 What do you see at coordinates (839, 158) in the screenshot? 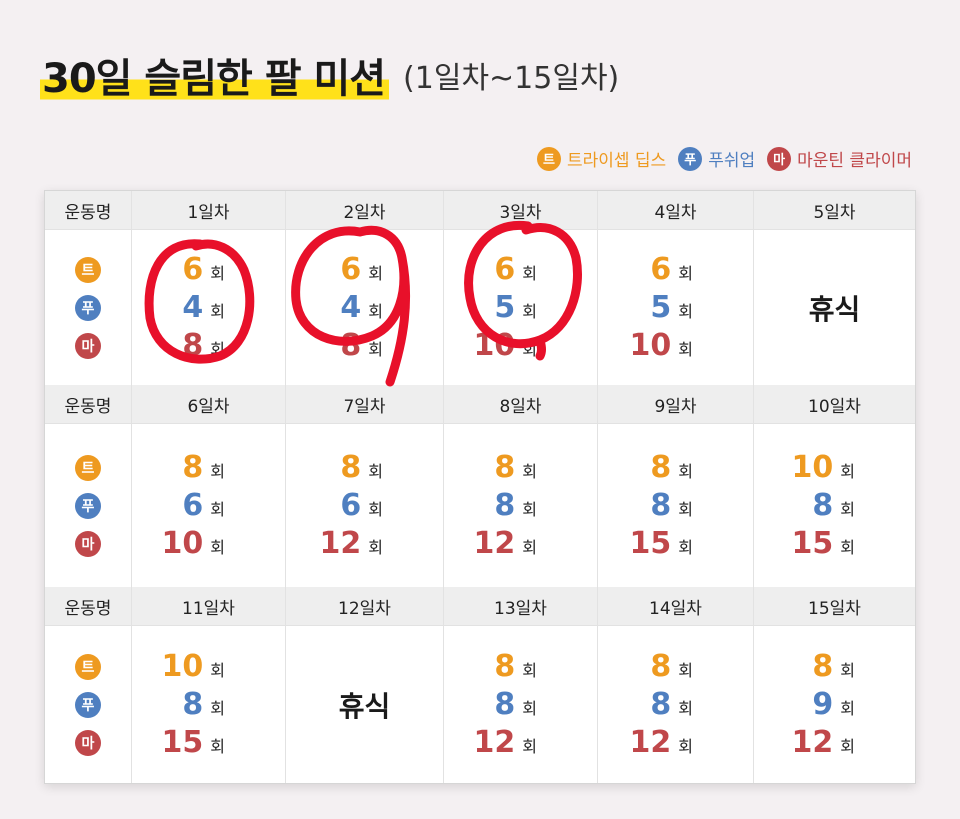
I see `legend-item-mountain: 마 마운틴 클라이머` at bounding box center [839, 158].